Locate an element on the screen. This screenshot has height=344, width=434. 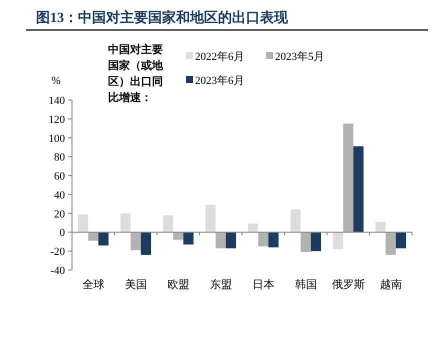
x-tick-label: 欧盟 is located at coordinates (178, 285).